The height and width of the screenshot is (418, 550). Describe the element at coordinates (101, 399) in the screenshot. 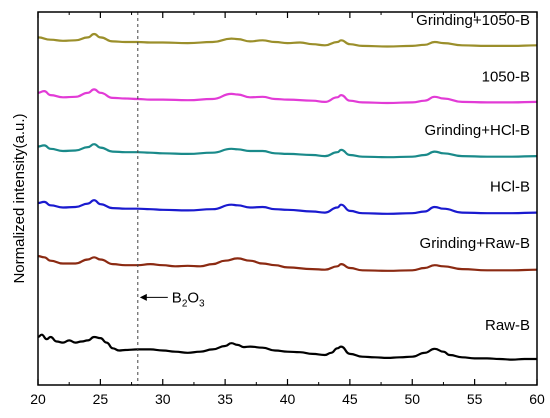

I see `x-tick-label: 25` at that location.